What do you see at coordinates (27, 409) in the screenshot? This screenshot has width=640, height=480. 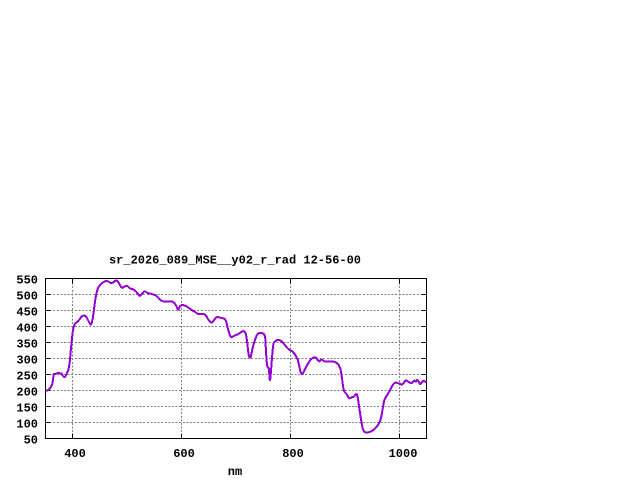 I see `svg-text: 150` at bounding box center [27, 409].